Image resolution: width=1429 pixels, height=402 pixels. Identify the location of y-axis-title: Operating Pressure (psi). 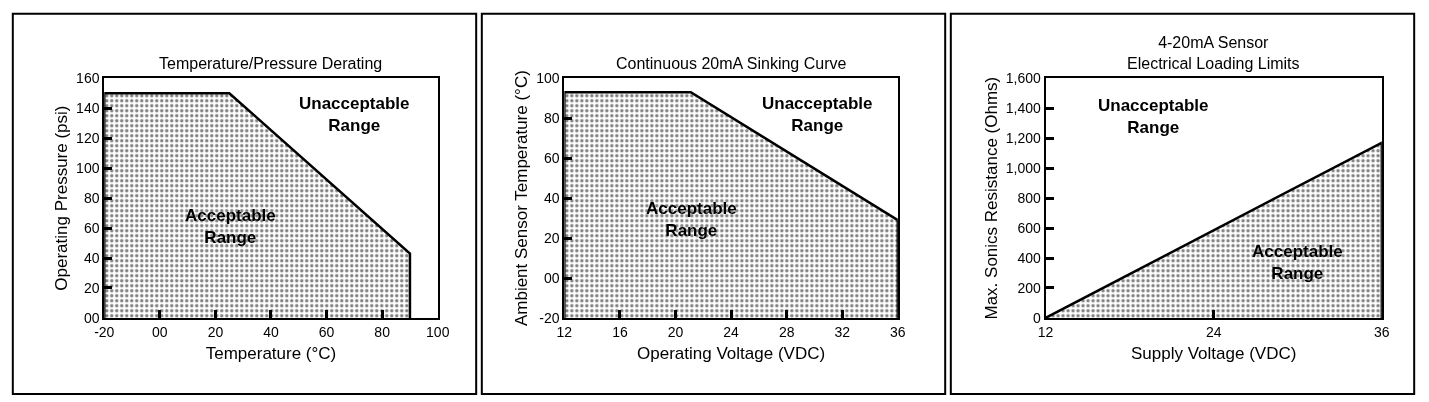
(62, 198).